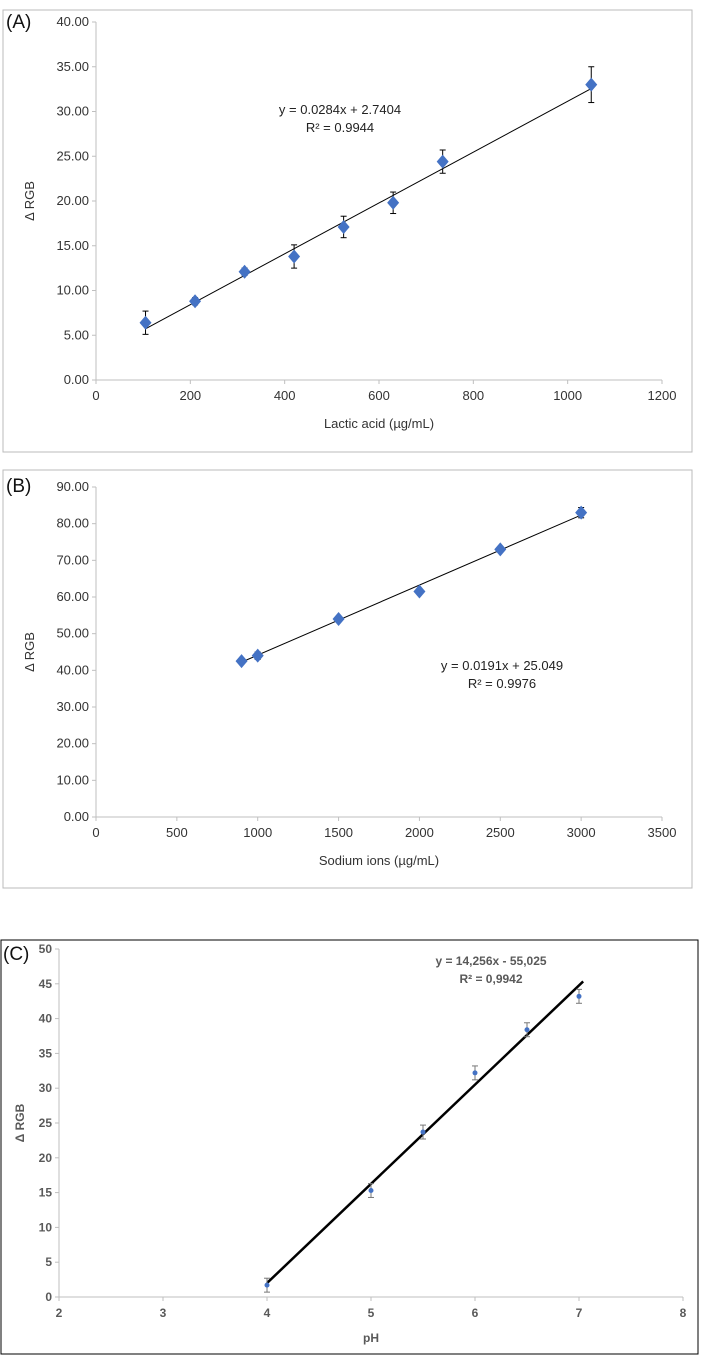 The width and height of the screenshot is (701, 1355). I want to click on y-tick-label: 90.00, so click(72, 486).